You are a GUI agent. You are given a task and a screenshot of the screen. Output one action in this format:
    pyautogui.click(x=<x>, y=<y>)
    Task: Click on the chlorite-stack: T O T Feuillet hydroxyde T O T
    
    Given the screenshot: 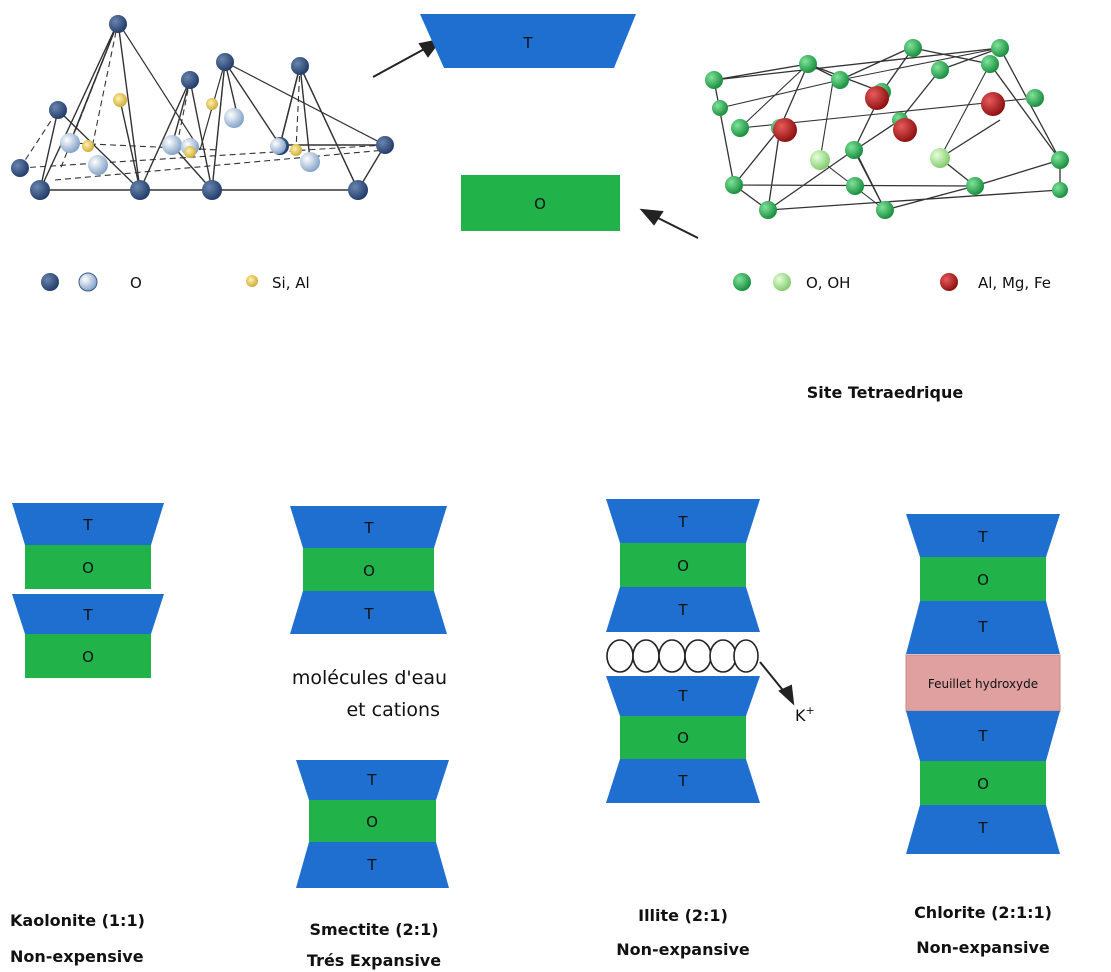 What is the action you would take?
    pyautogui.click(x=983, y=684)
    